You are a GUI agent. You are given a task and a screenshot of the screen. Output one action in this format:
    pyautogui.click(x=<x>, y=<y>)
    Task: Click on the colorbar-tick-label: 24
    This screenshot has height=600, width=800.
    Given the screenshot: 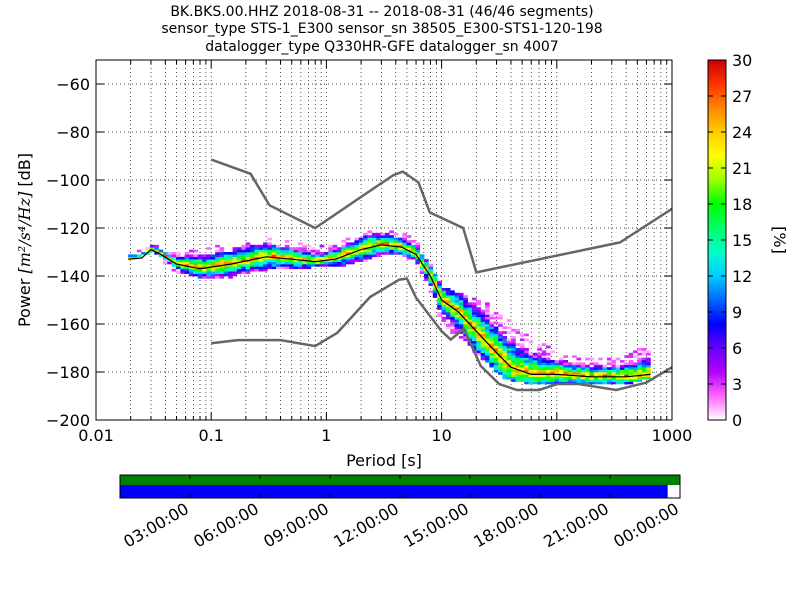 What is the action you would take?
    pyautogui.click(x=742, y=132)
    